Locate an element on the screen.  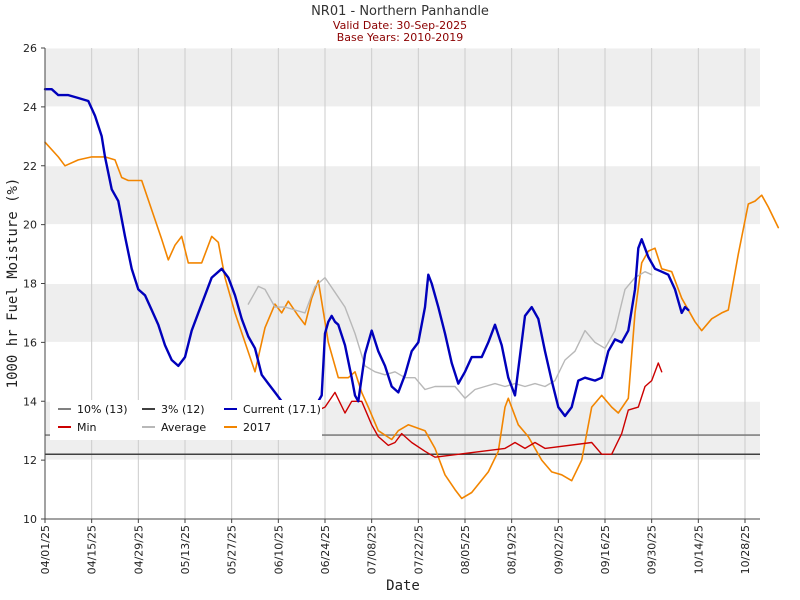
x-axis-label: Date is located at coordinates (403, 586).